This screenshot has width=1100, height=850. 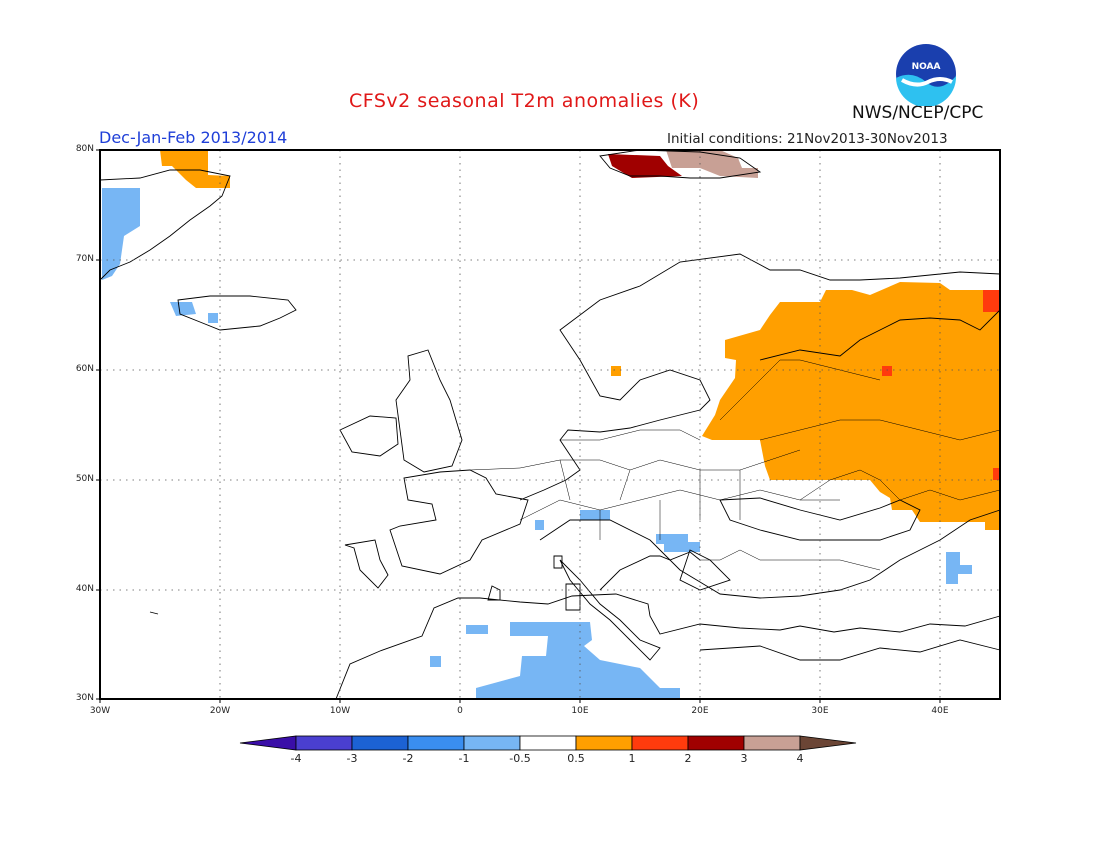 What do you see at coordinates (595, 515) in the screenshot?
I see `cold-anomaly-alps-east` at bounding box center [595, 515].